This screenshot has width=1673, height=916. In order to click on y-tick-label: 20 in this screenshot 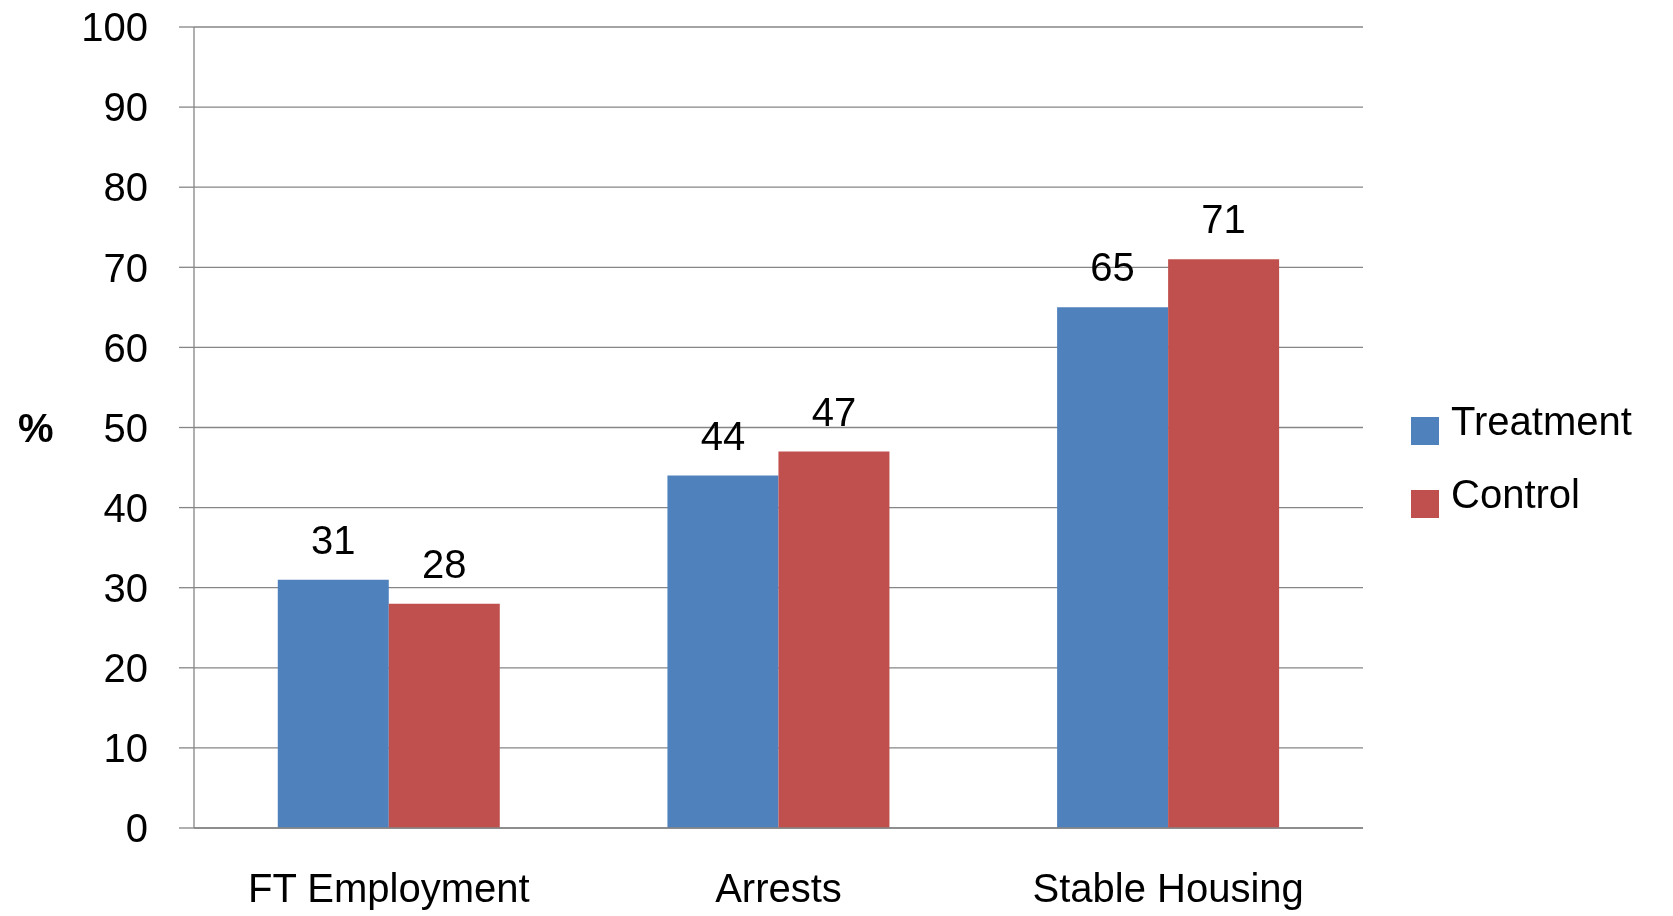, I will do `click(125, 668)`.